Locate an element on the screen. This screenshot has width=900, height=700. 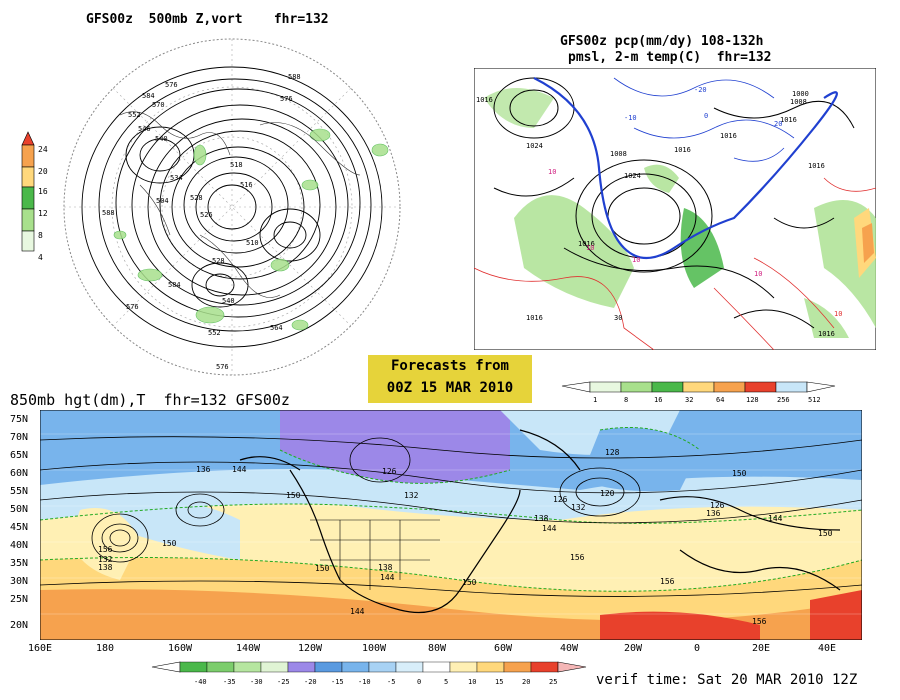
contour-label: 504 is located at coordinates (162, 201).